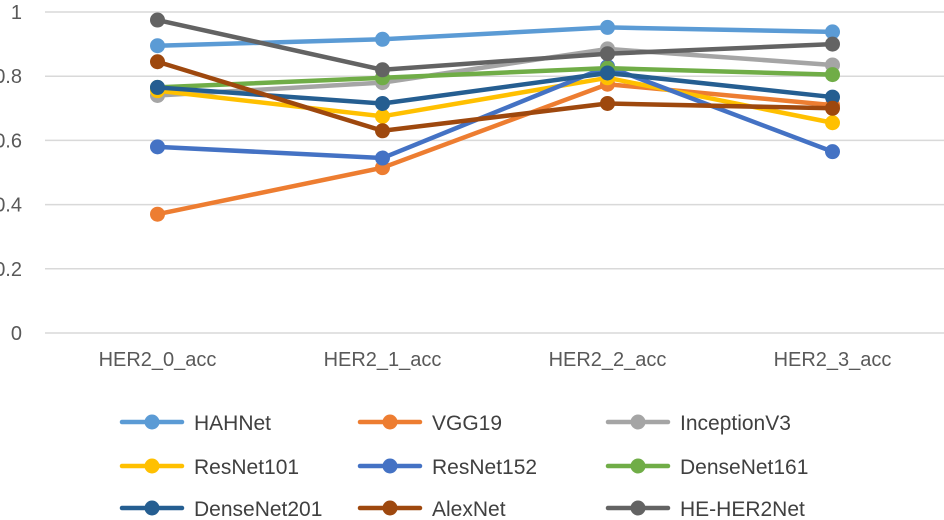 This screenshot has height=520, width=944. Describe the element at coordinates (246, 467) in the screenshot. I see `legend-label: ResNet101` at that location.